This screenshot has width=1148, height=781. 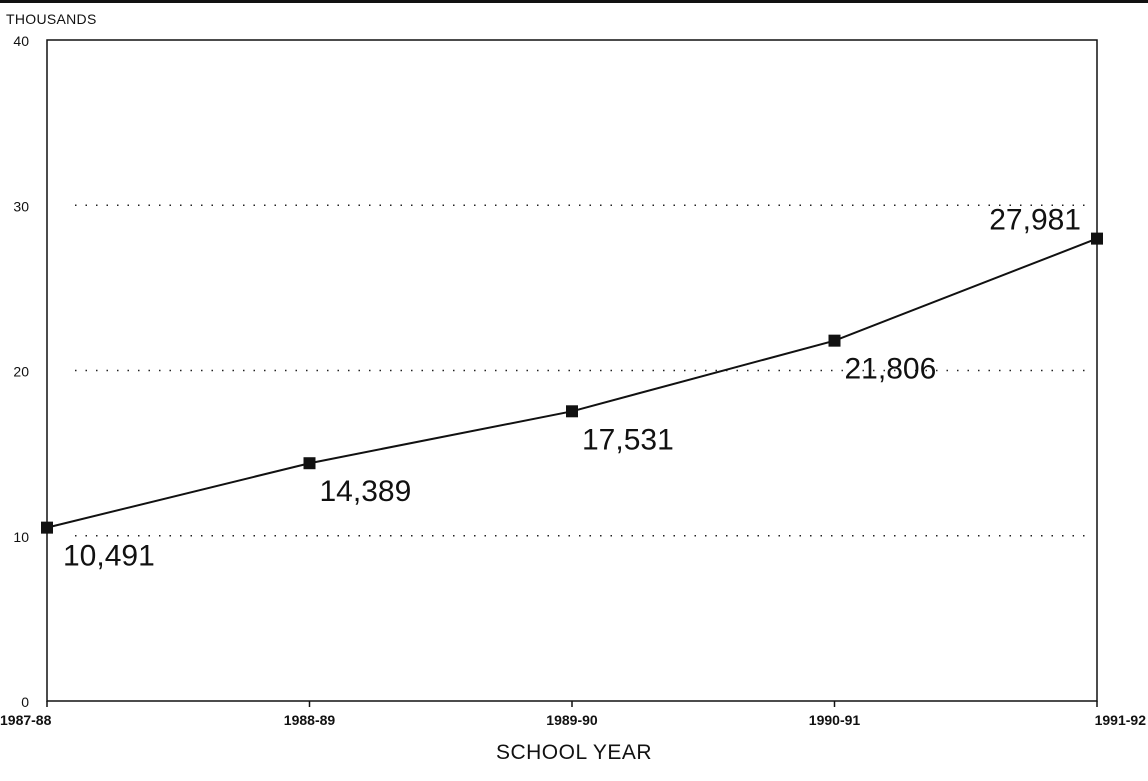 What do you see at coordinates (25, 702) in the screenshot?
I see `y-tick-label: 0` at bounding box center [25, 702].